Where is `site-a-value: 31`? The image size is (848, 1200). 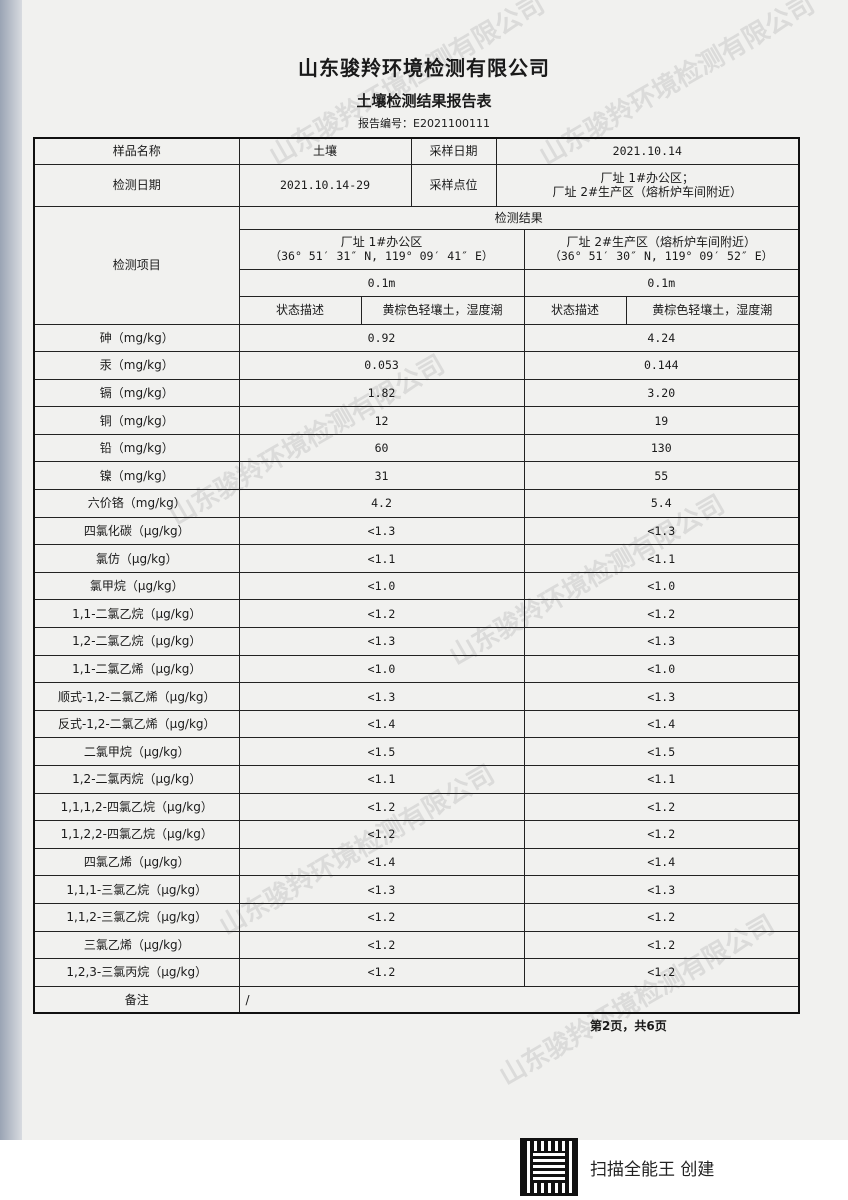 site-a-value: 31 is located at coordinates (381, 476).